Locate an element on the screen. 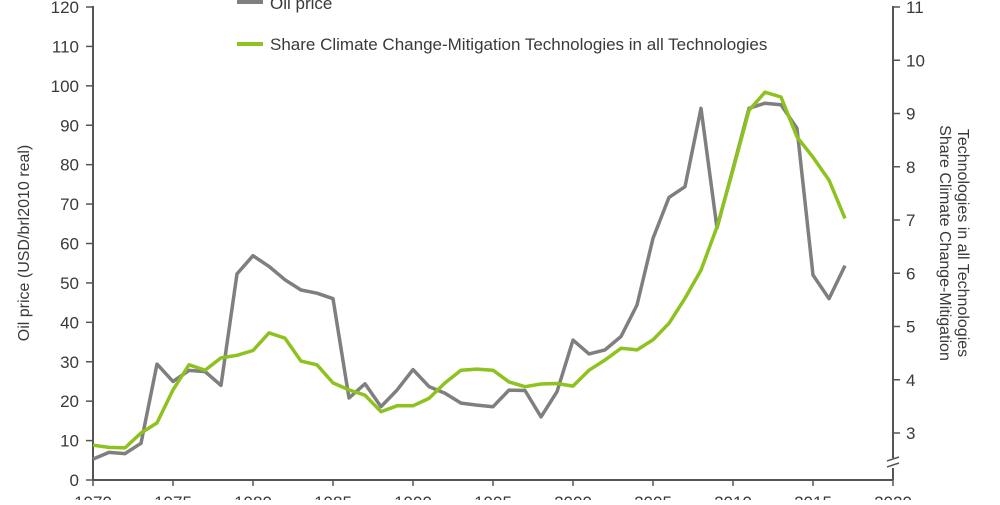 Image resolution: width=1000 pixels, height=505 pixels. y-tick-label: 80 is located at coordinates (69, 165).